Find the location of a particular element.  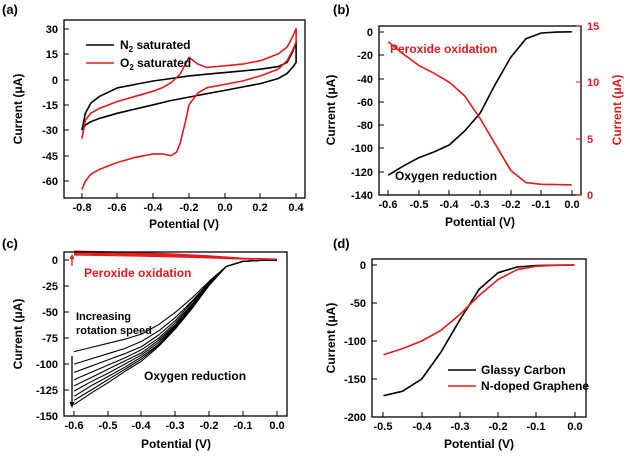

panel-d-xtick-label: -0.3 is located at coordinates (460, 427).